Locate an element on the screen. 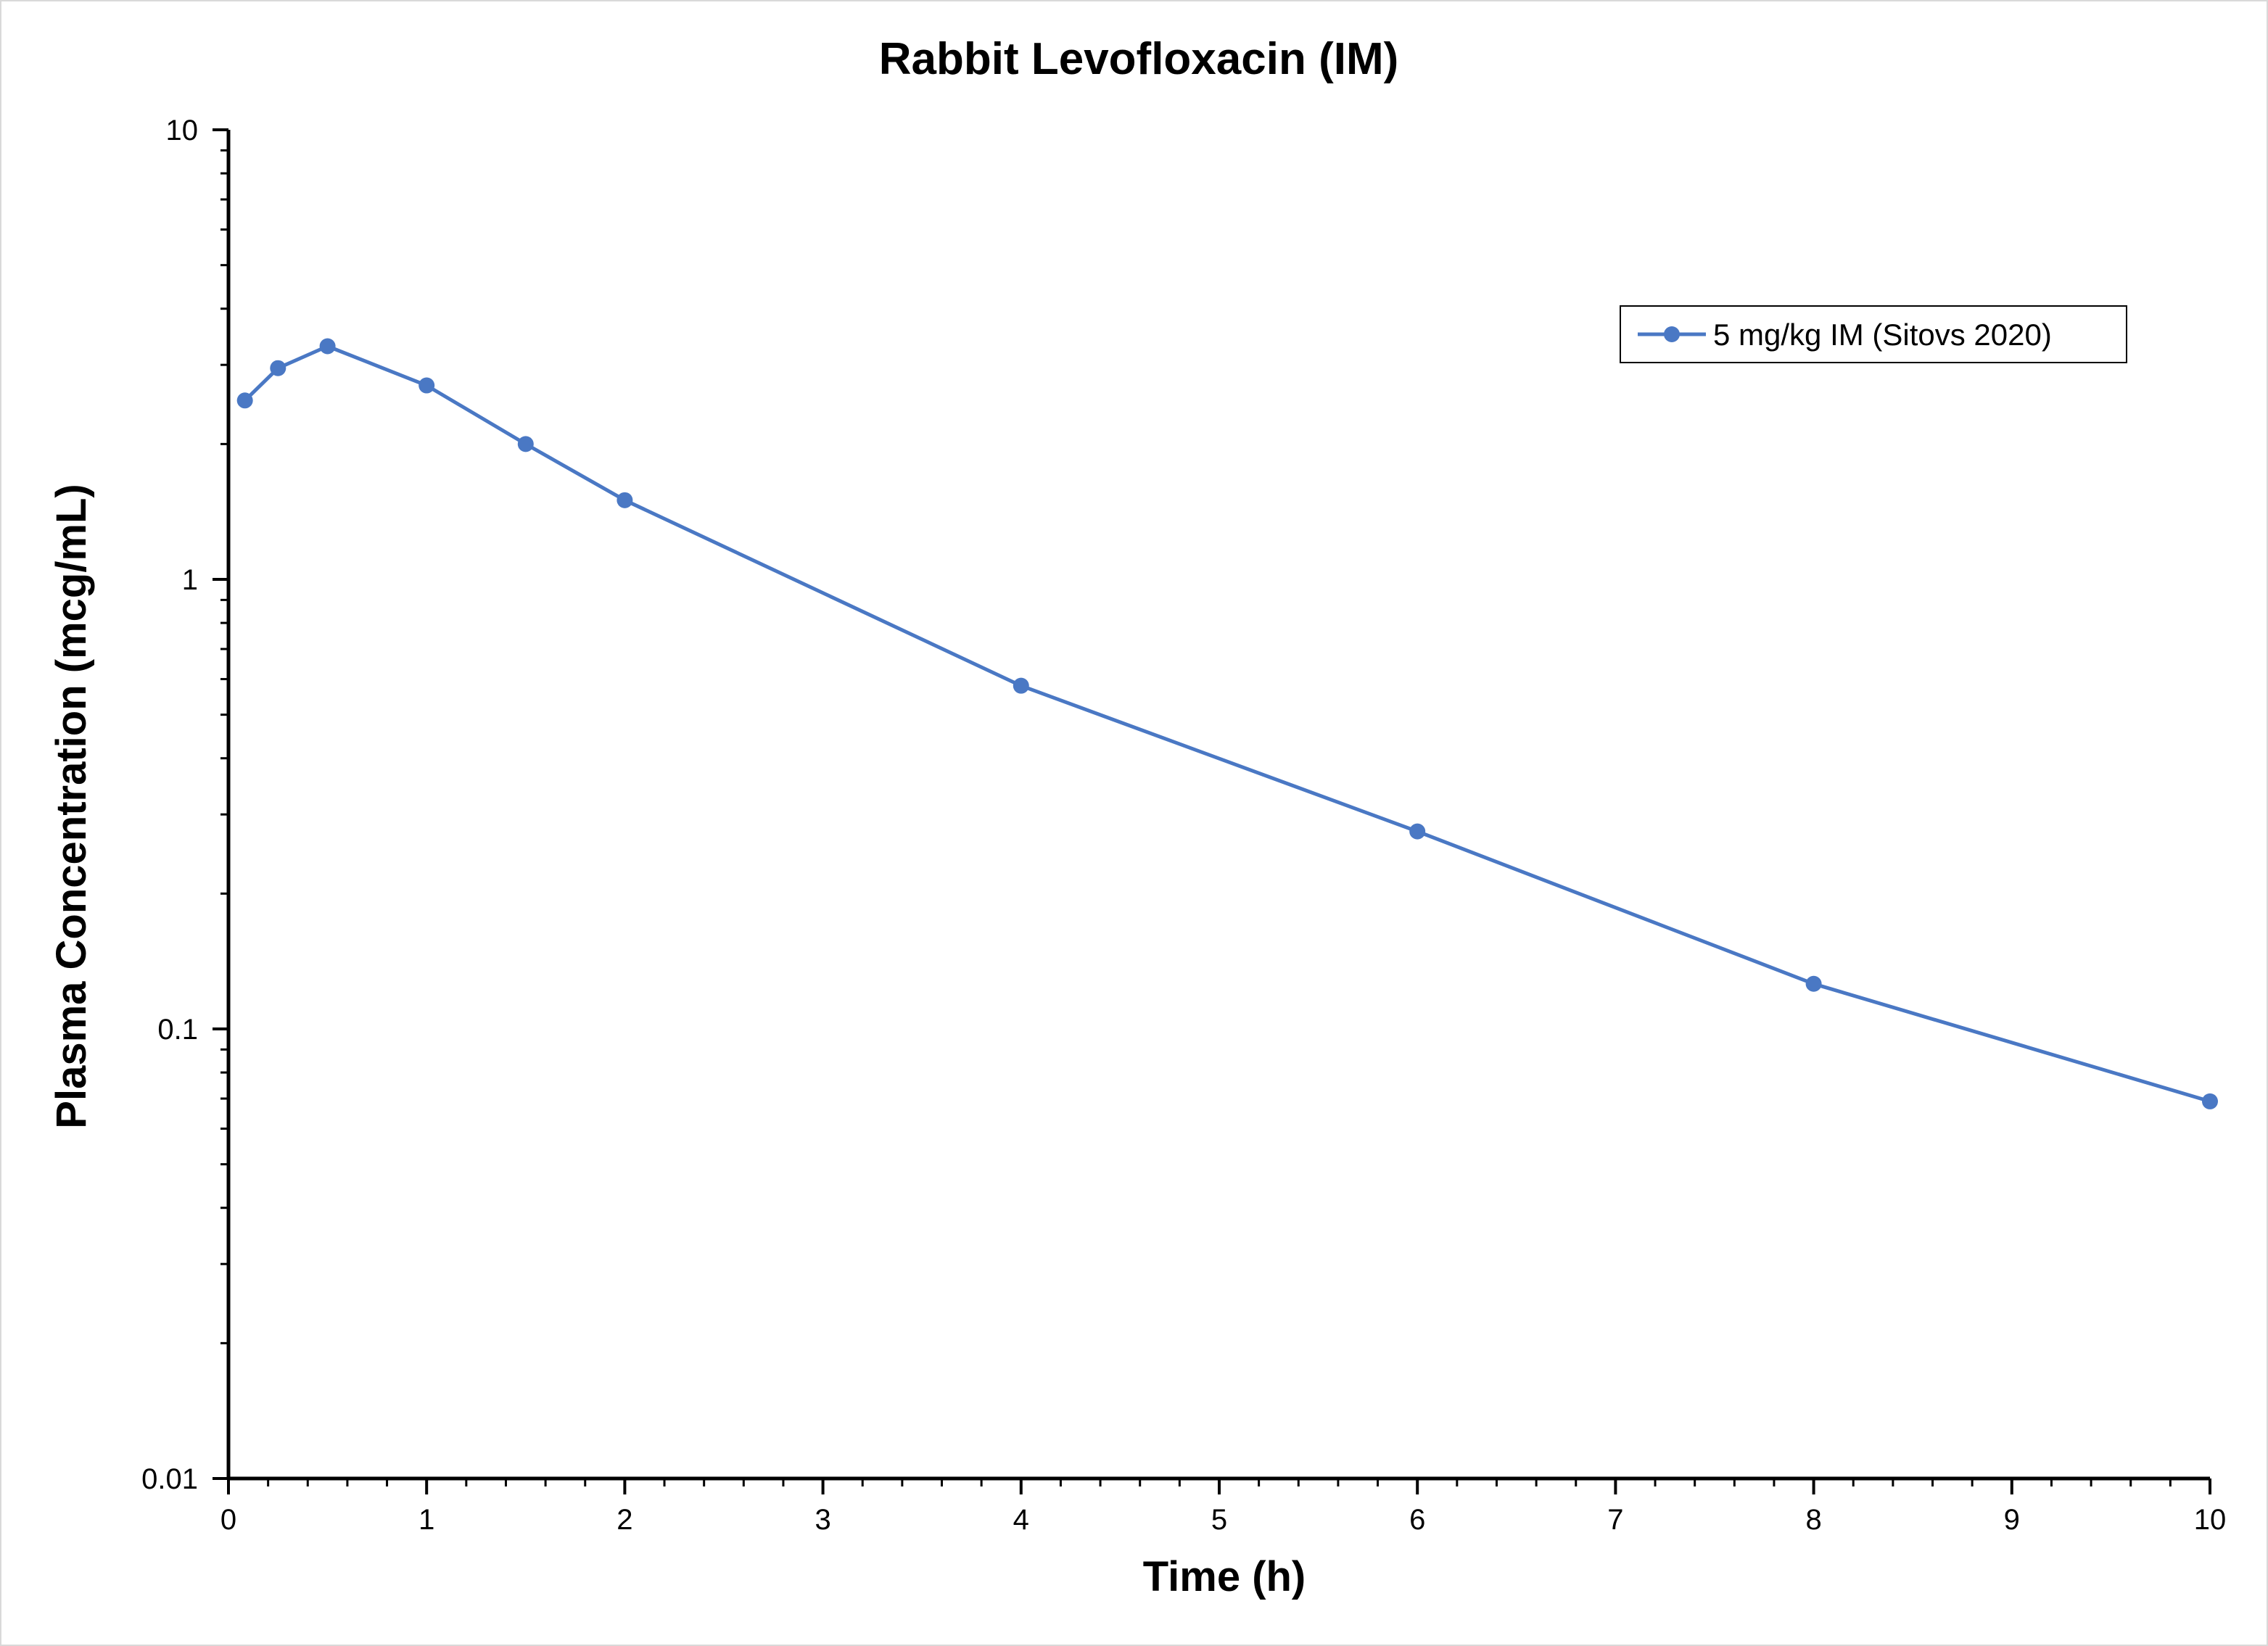  y-tick-label: 0.01 is located at coordinates (169, 1479).